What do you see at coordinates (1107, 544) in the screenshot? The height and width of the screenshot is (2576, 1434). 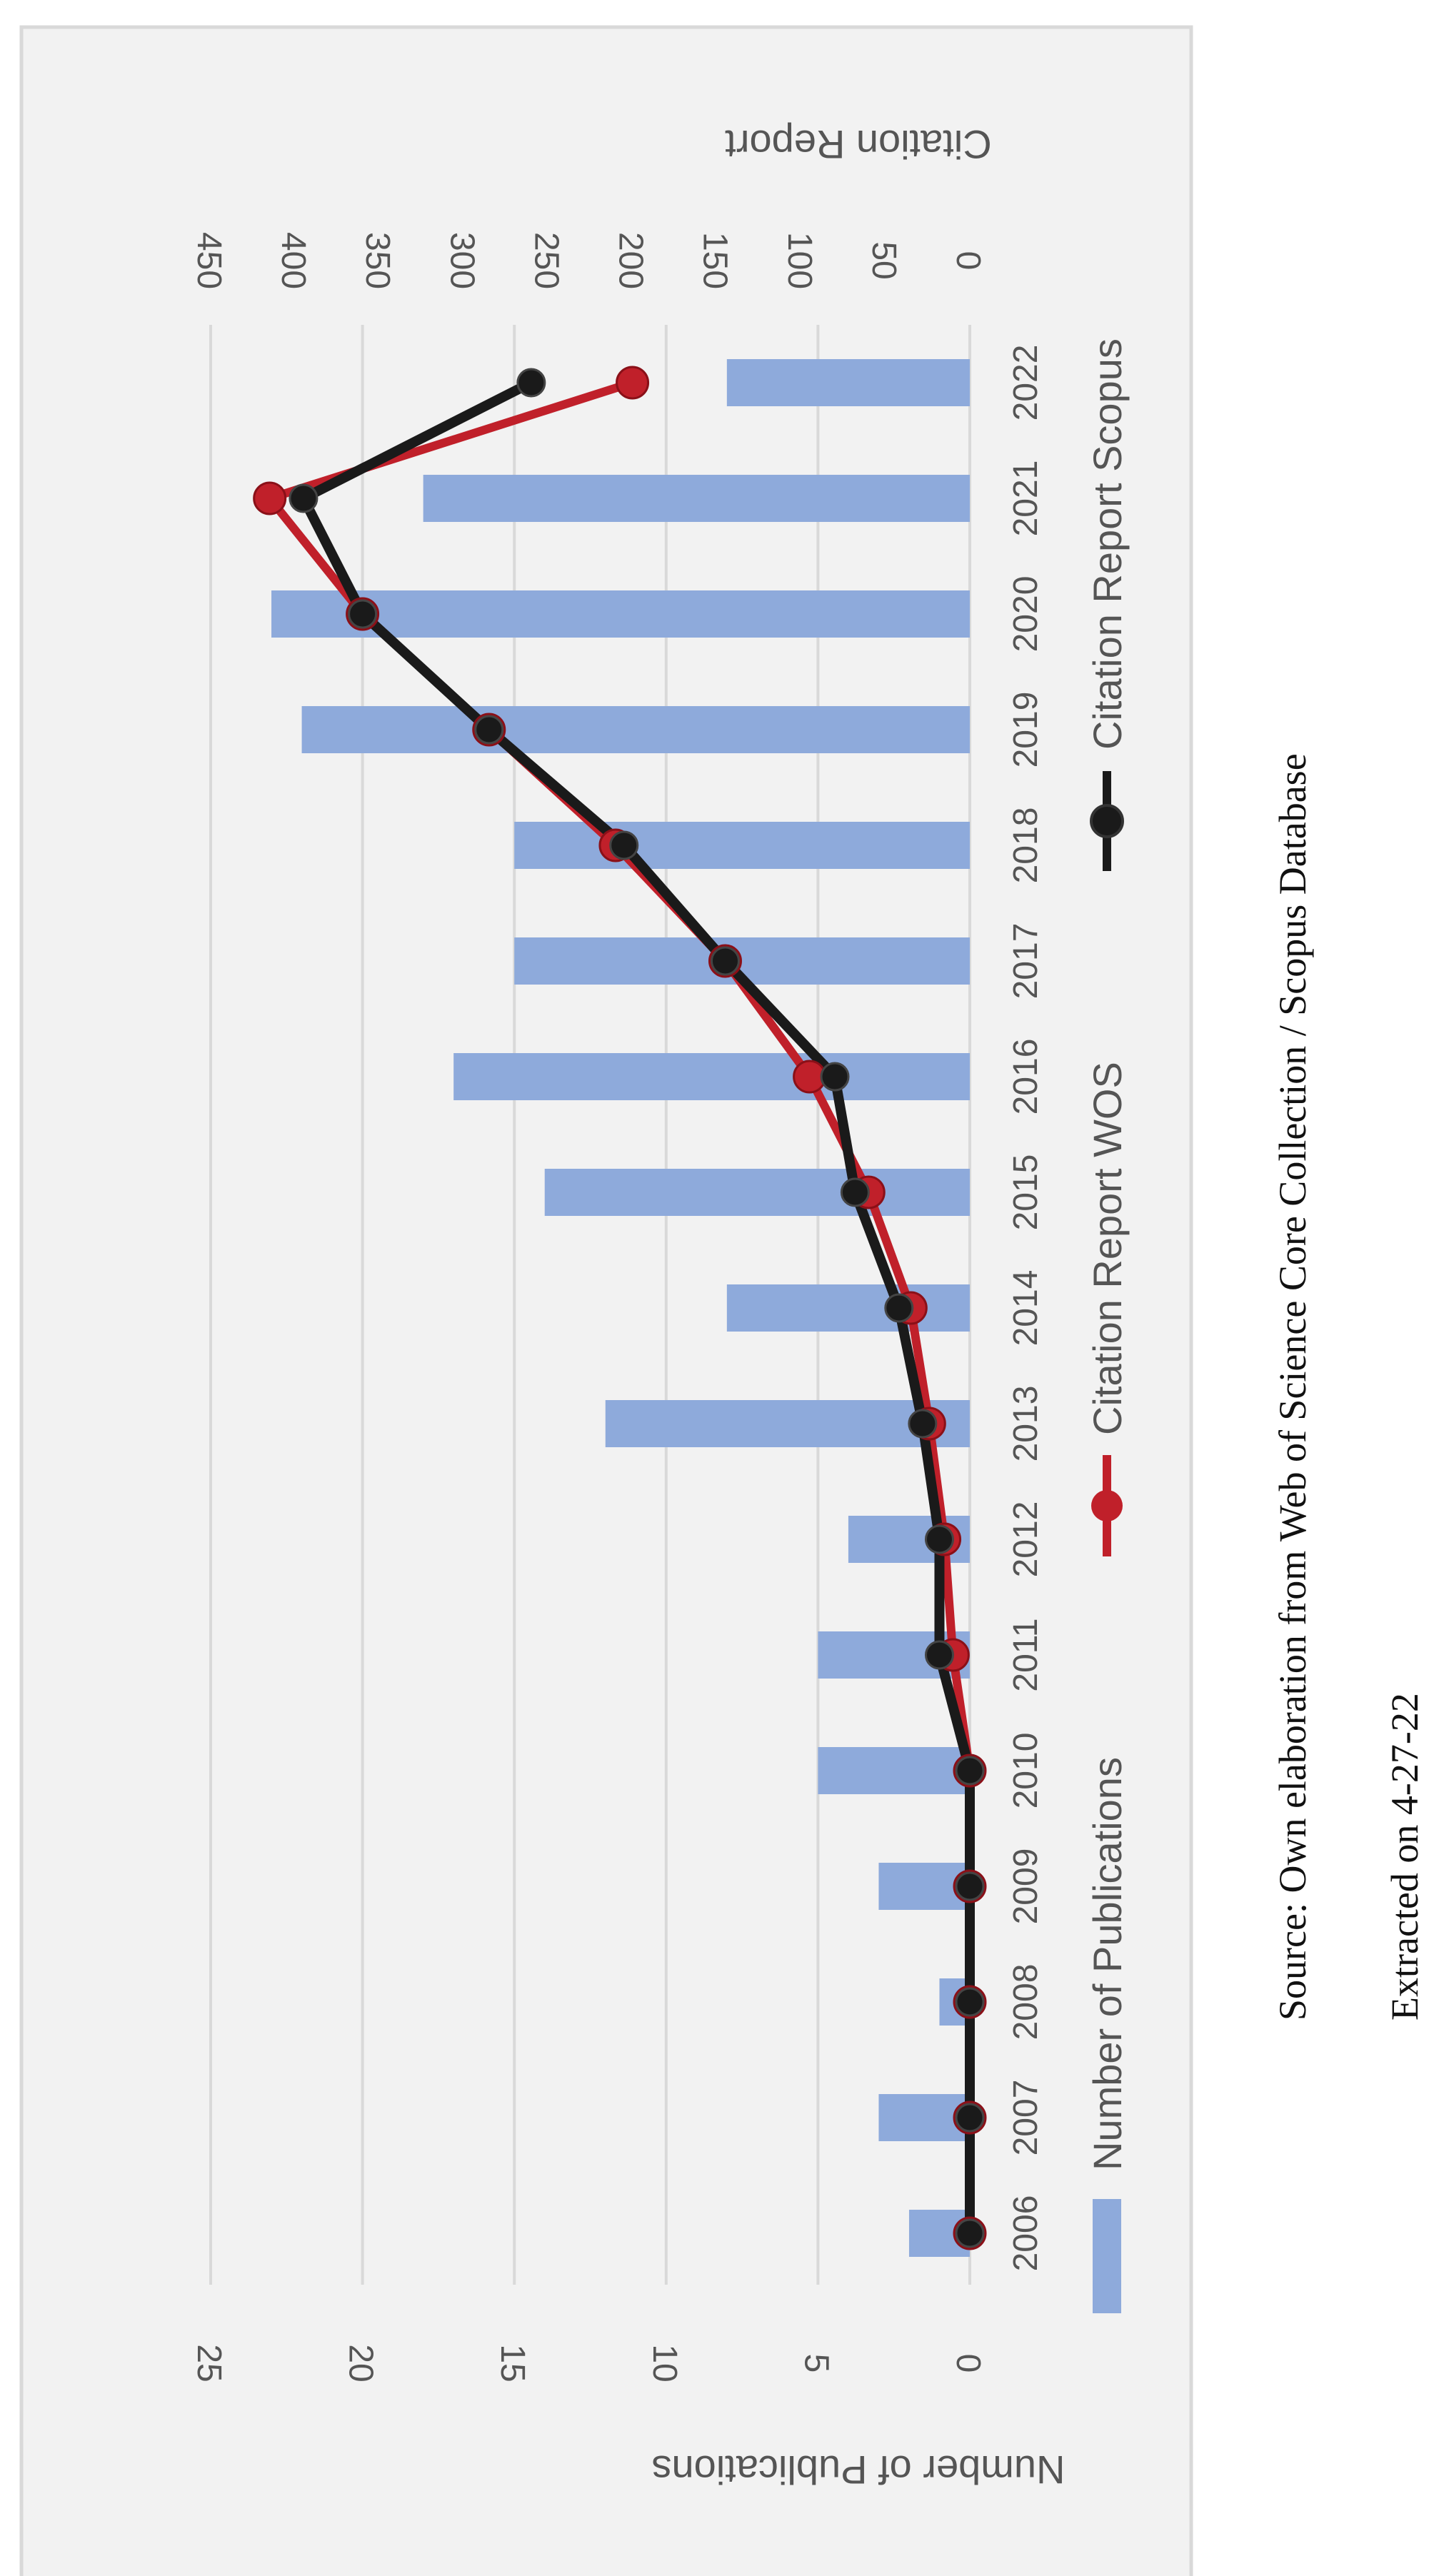 I see `legend-label-scopus: Citation Report Scopus` at bounding box center [1107, 544].